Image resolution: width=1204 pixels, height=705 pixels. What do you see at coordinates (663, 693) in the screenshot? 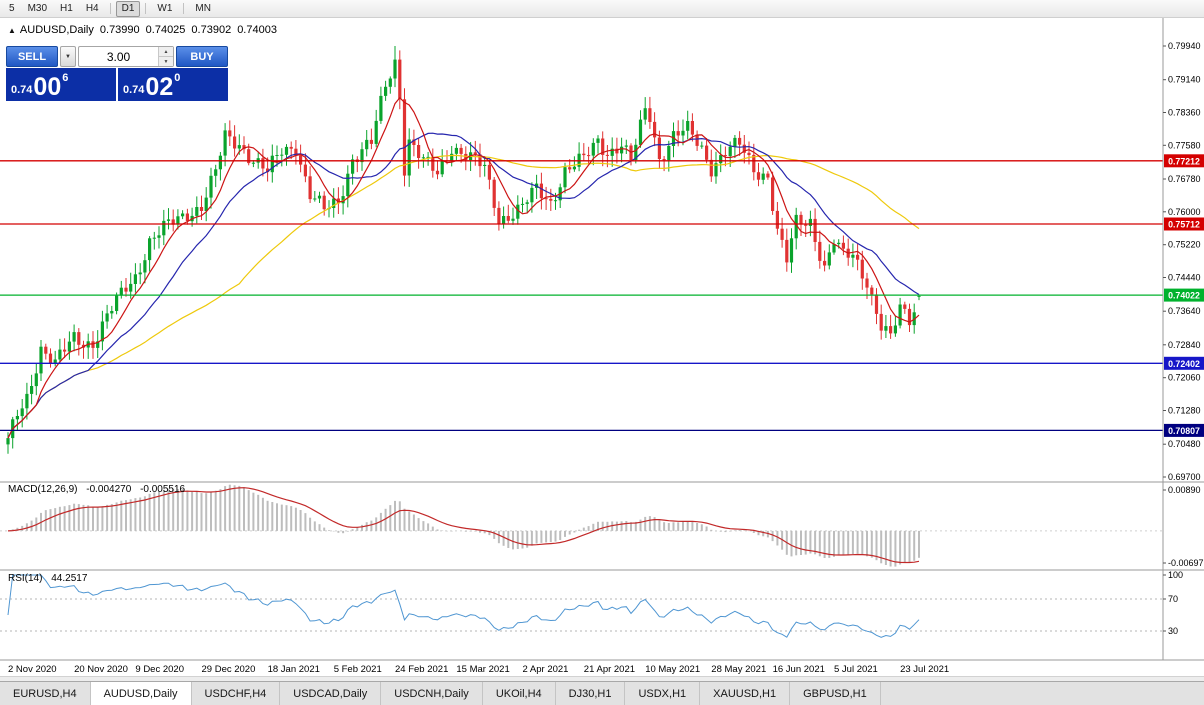
I see `chart-tab-usdx-h1: USDX,H1` at bounding box center [663, 693].